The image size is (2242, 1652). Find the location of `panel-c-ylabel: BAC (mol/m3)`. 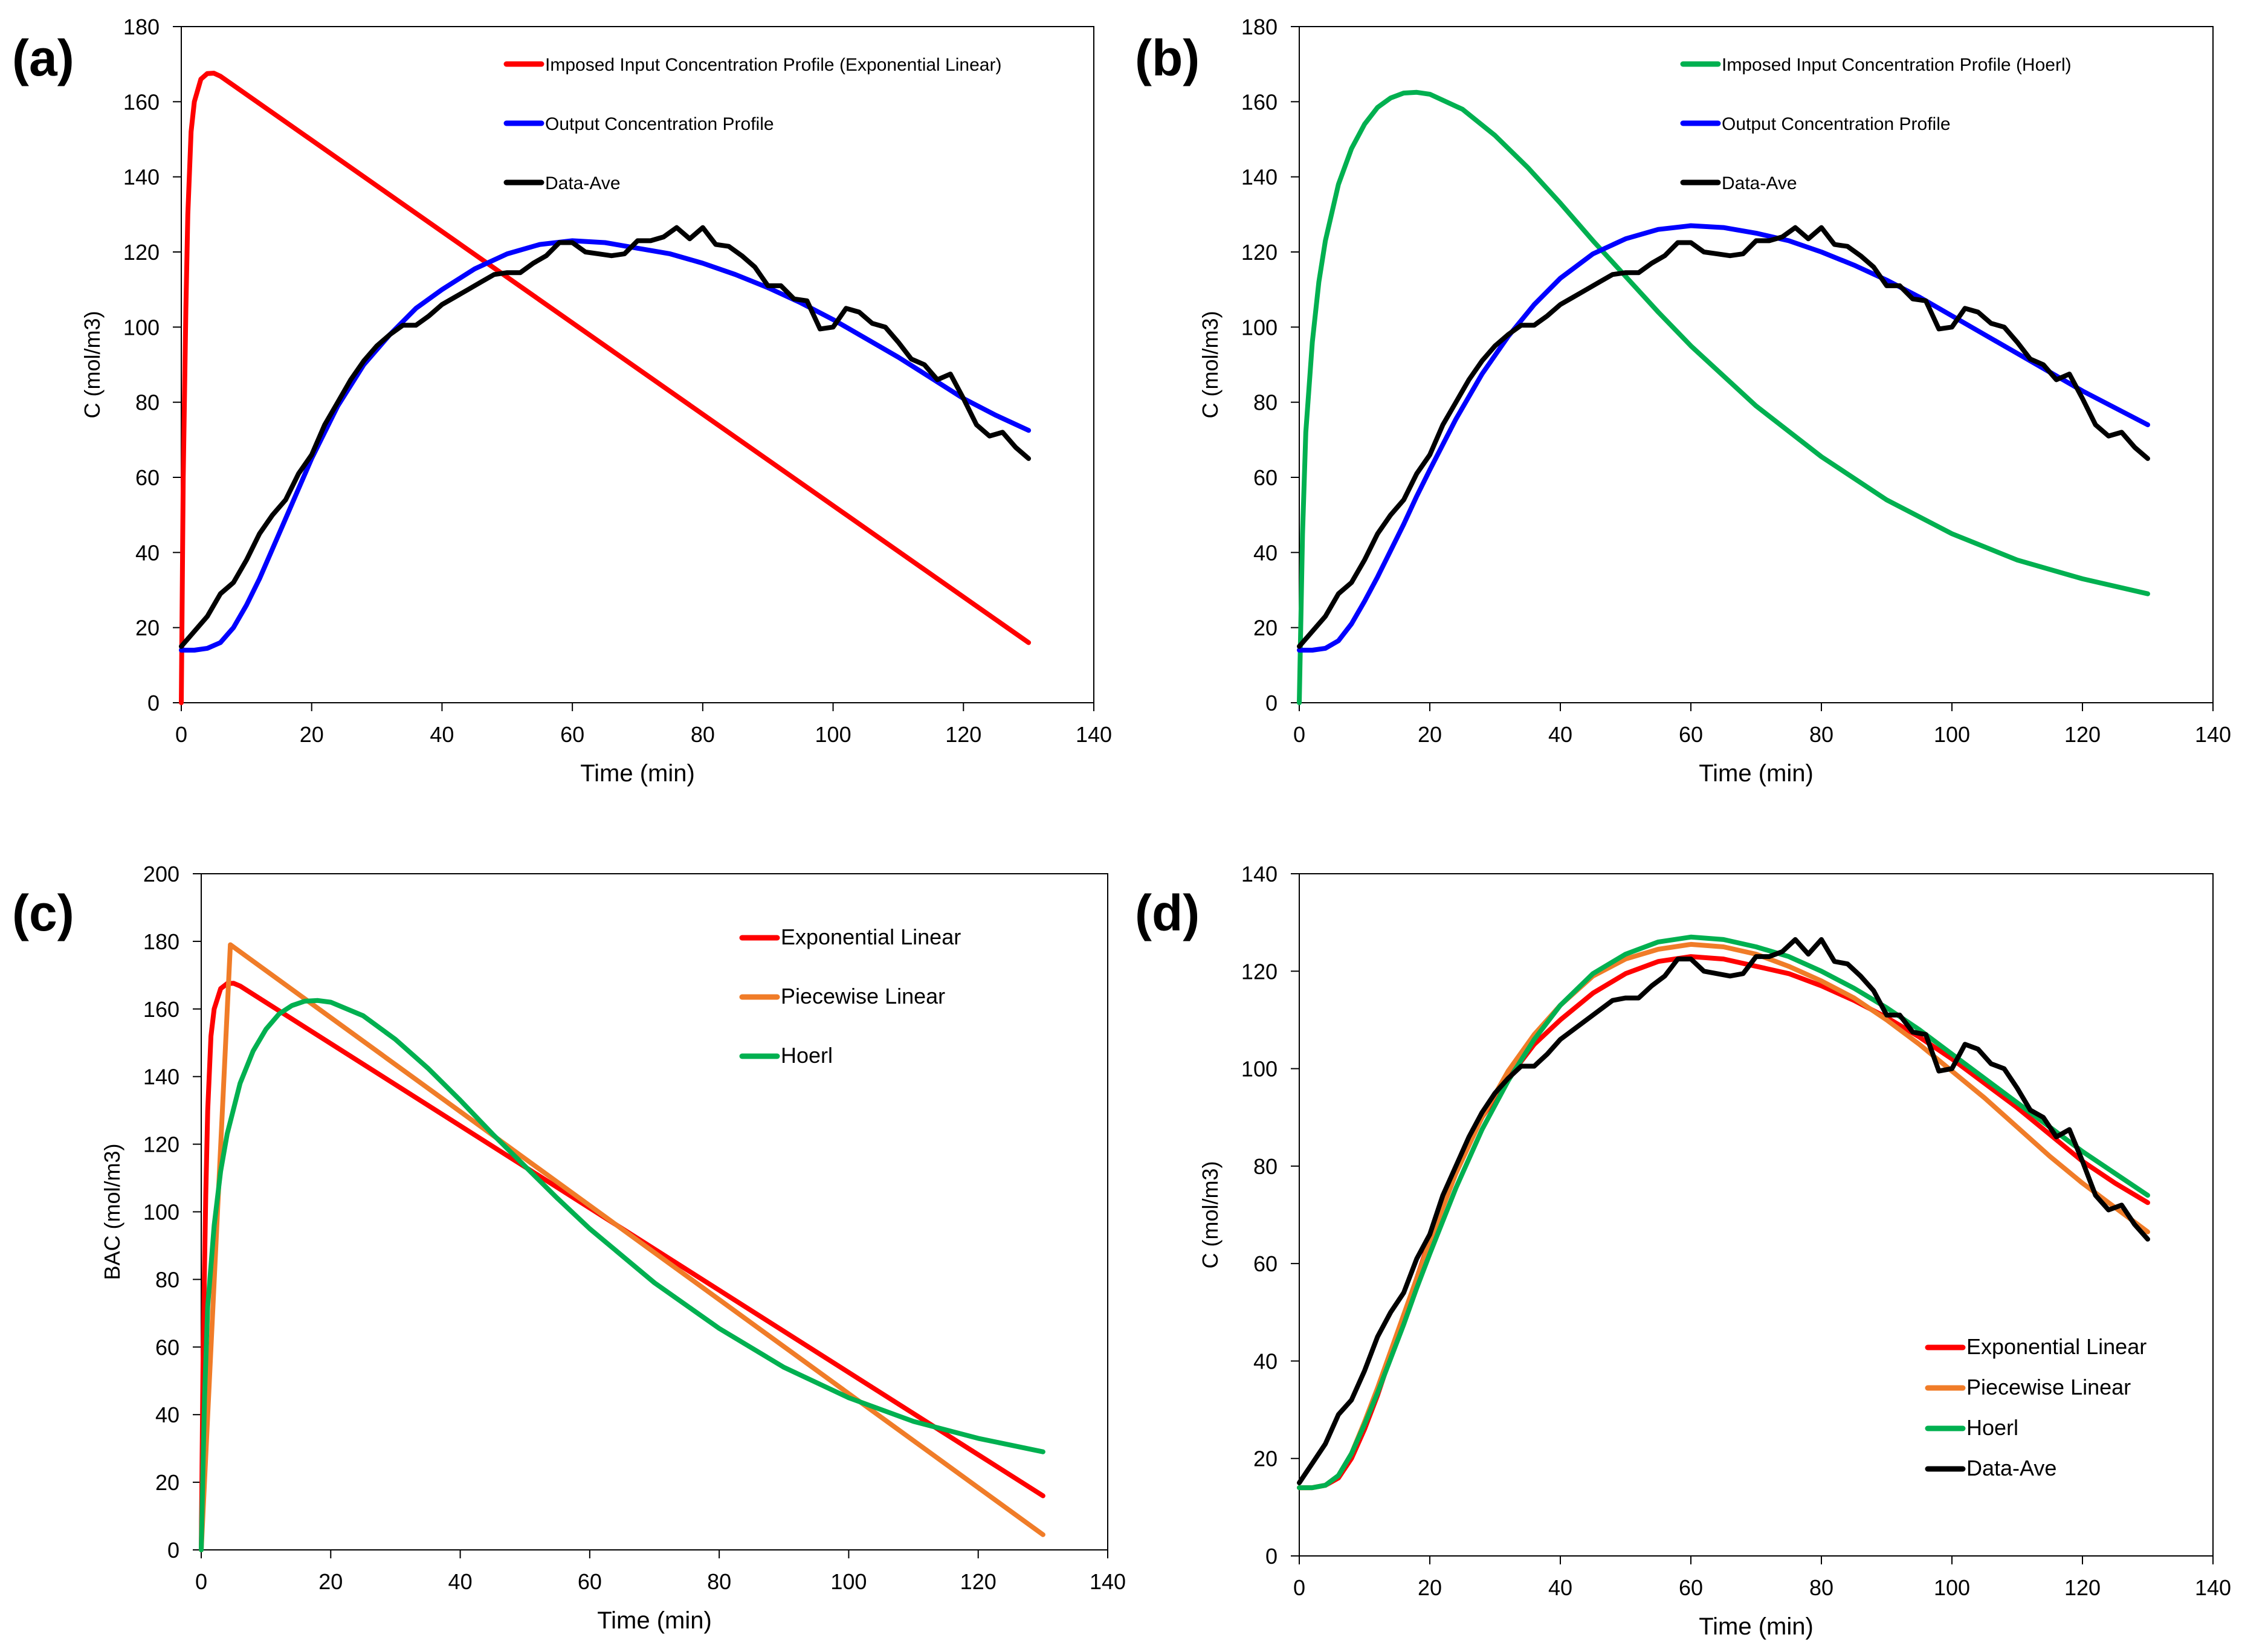

panel-c-ylabel: BAC (mol/m3) is located at coordinates (112, 1211).